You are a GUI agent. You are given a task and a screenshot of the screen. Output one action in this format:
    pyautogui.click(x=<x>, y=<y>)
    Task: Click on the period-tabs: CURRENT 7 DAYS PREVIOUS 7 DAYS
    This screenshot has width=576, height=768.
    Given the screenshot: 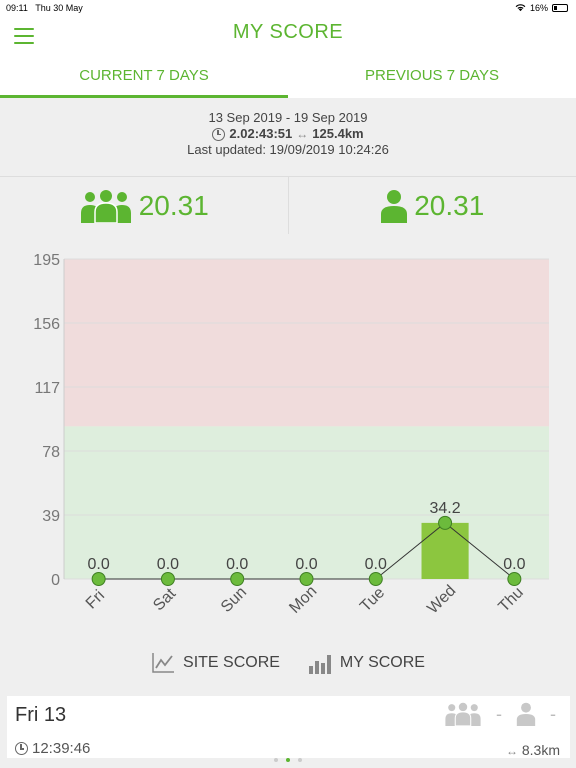 What is the action you would take?
    pyautogui.click(x=288, y=79)
    